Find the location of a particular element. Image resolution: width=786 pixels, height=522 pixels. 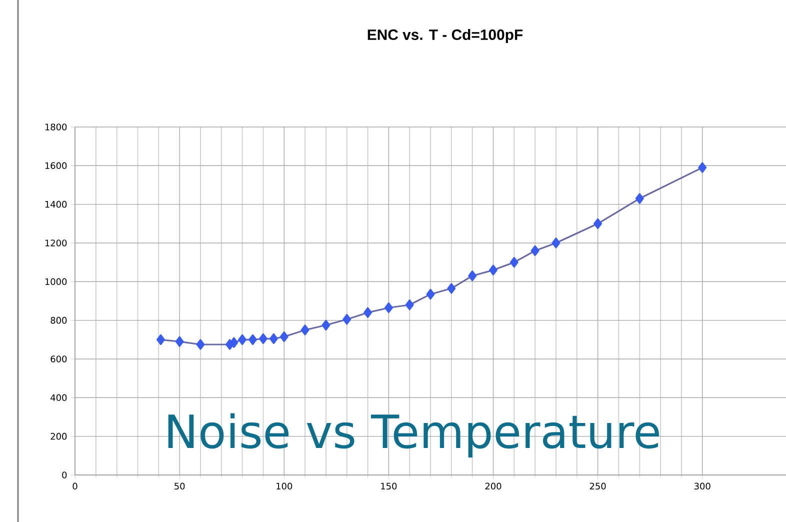

x-tick-label: 300 is located at coordinates (702, 486).